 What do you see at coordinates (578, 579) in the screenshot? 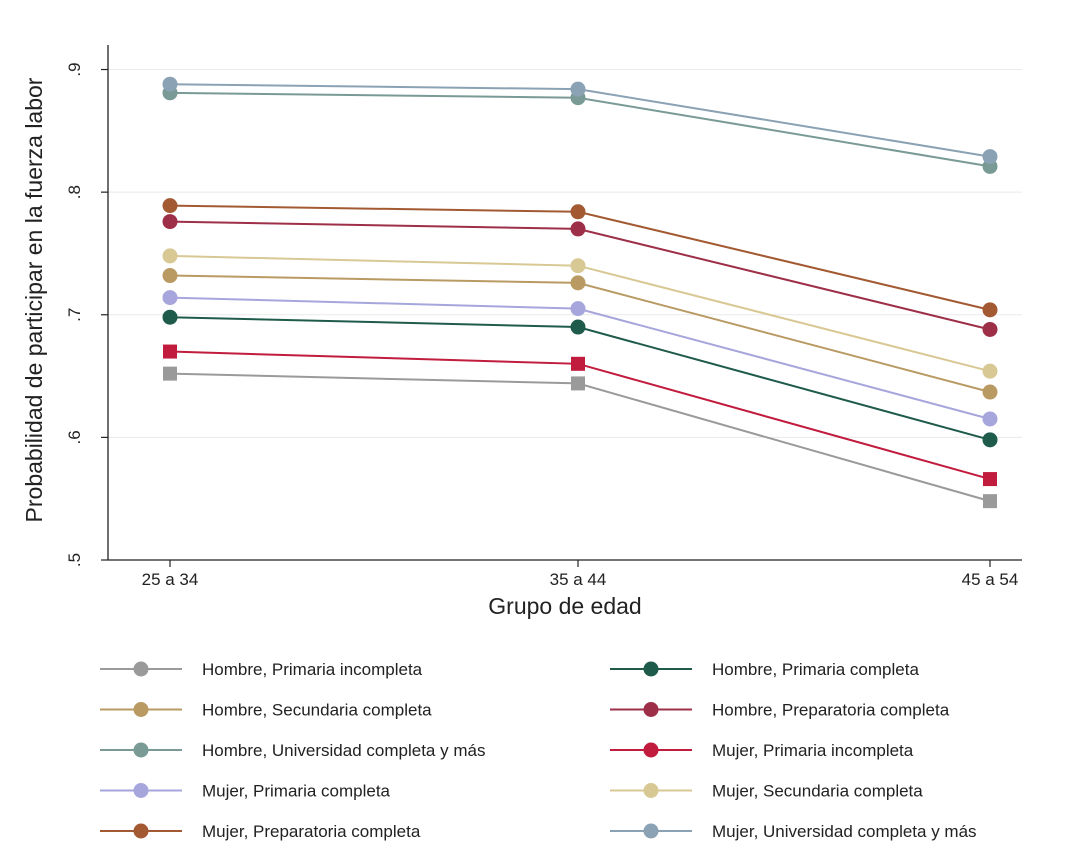
I see `x-tick-label: 35 a 44` at bounding box center [578, 579].